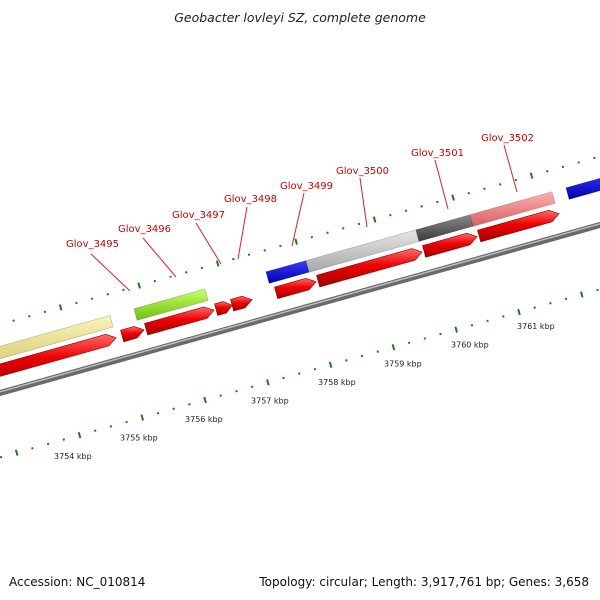  I want to click on gene-label: Glov_3495, so click(92, 244).